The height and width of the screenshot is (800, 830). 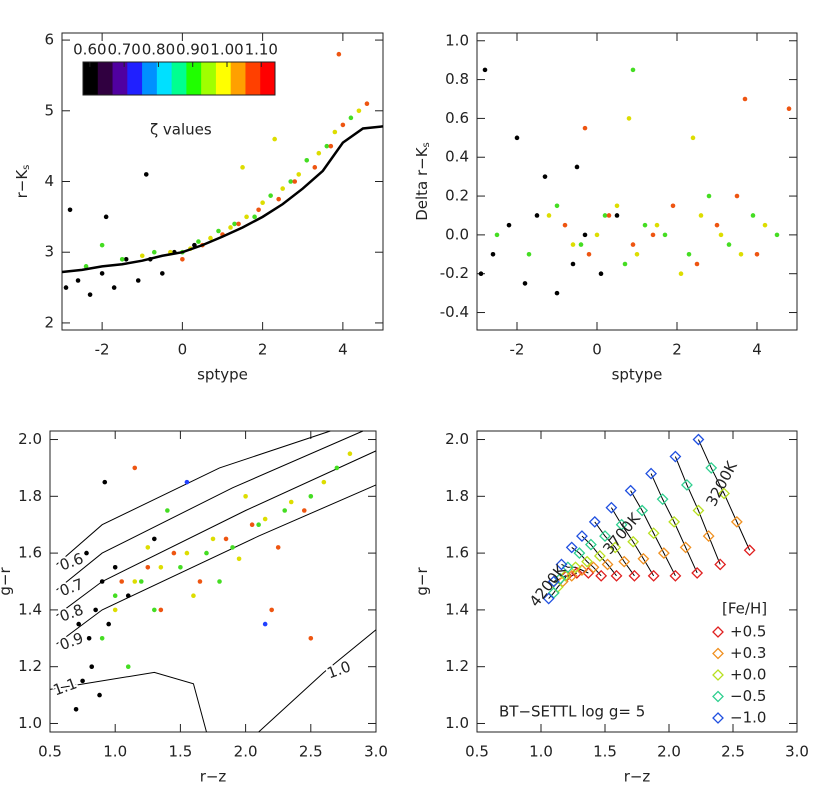 I want to click on y-tick-label: 2.0, so click(x=30, y=439).